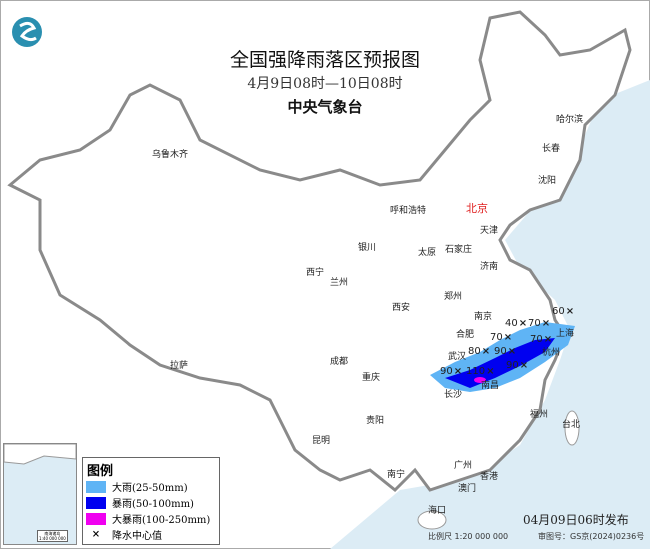 The height and width of the screenshot is (549, 650). What do you see at coordinates (453, 395) in the screenshot?
I see `city-label: 长沙` at bounding box center [453, 395].